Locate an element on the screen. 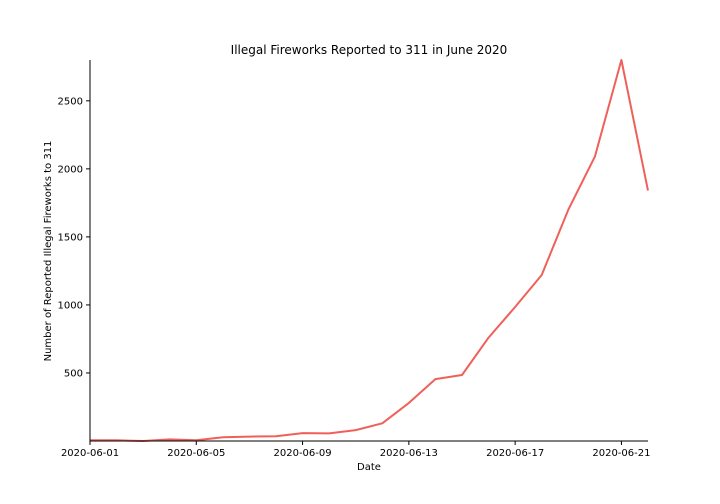 Image resolution: width=720 pixels, height=504 pixels. y-tick-label: 2000 is located at coordinates (70, 169).